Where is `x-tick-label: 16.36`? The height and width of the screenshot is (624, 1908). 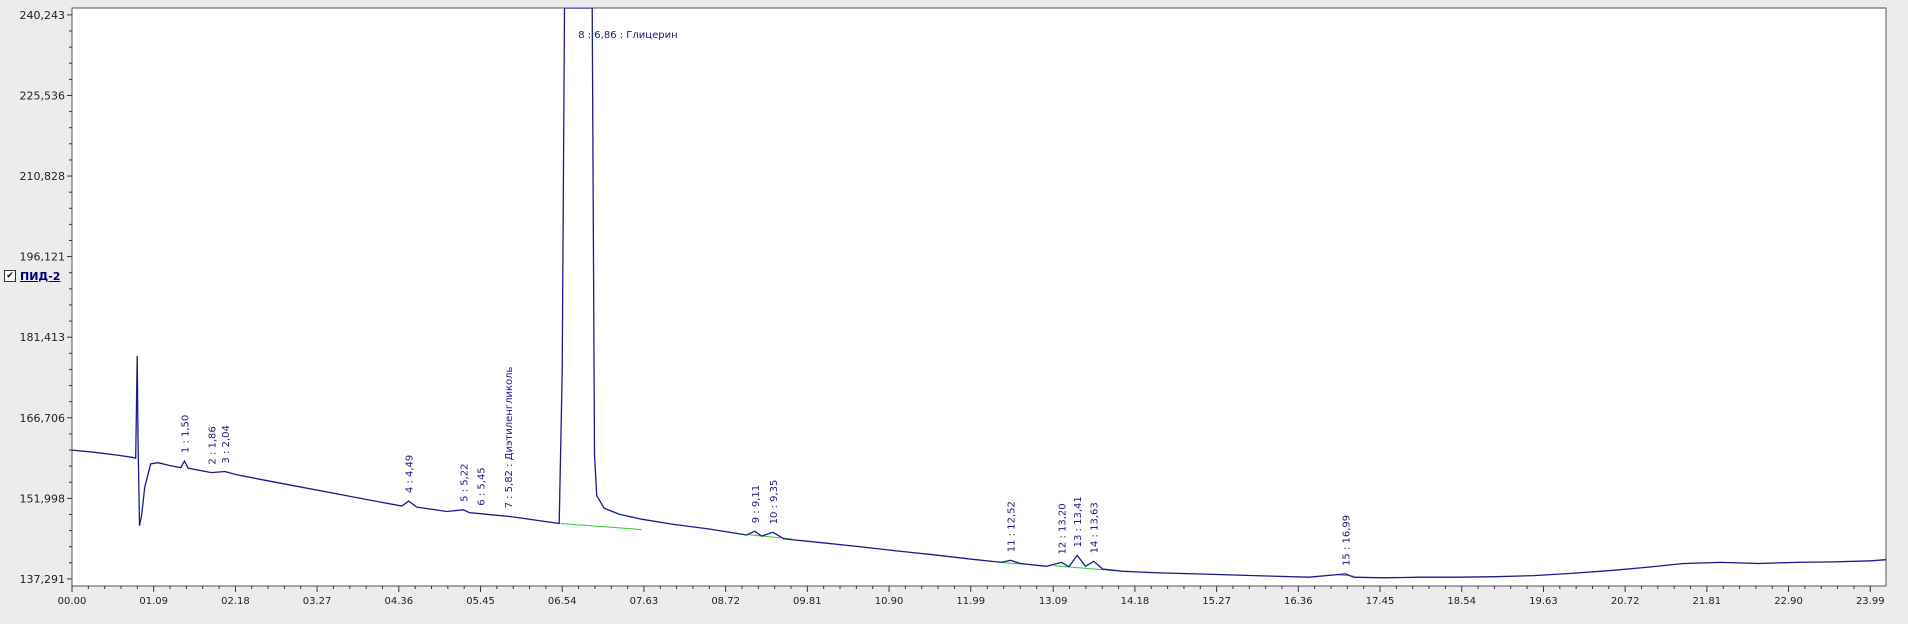 x-tick-label: 16.36 is located at coordinates (1298, 601).